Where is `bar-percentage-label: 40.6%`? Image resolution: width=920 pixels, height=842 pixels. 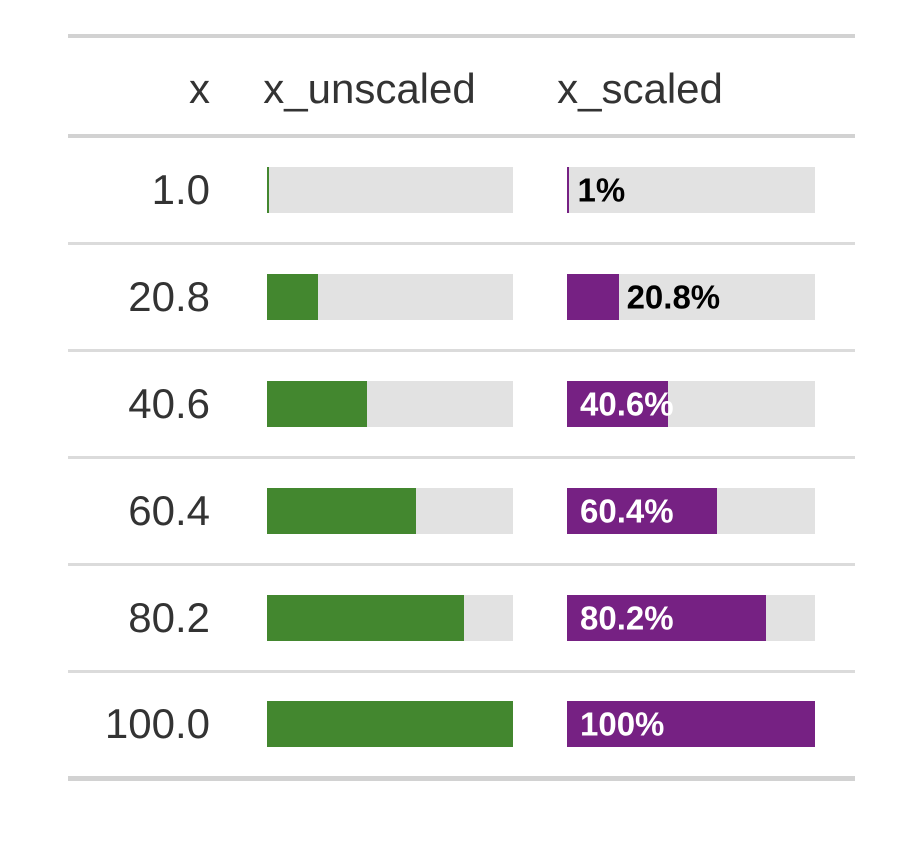
bar-percentage-label: 40.6% is located at coordinates (627, 403).